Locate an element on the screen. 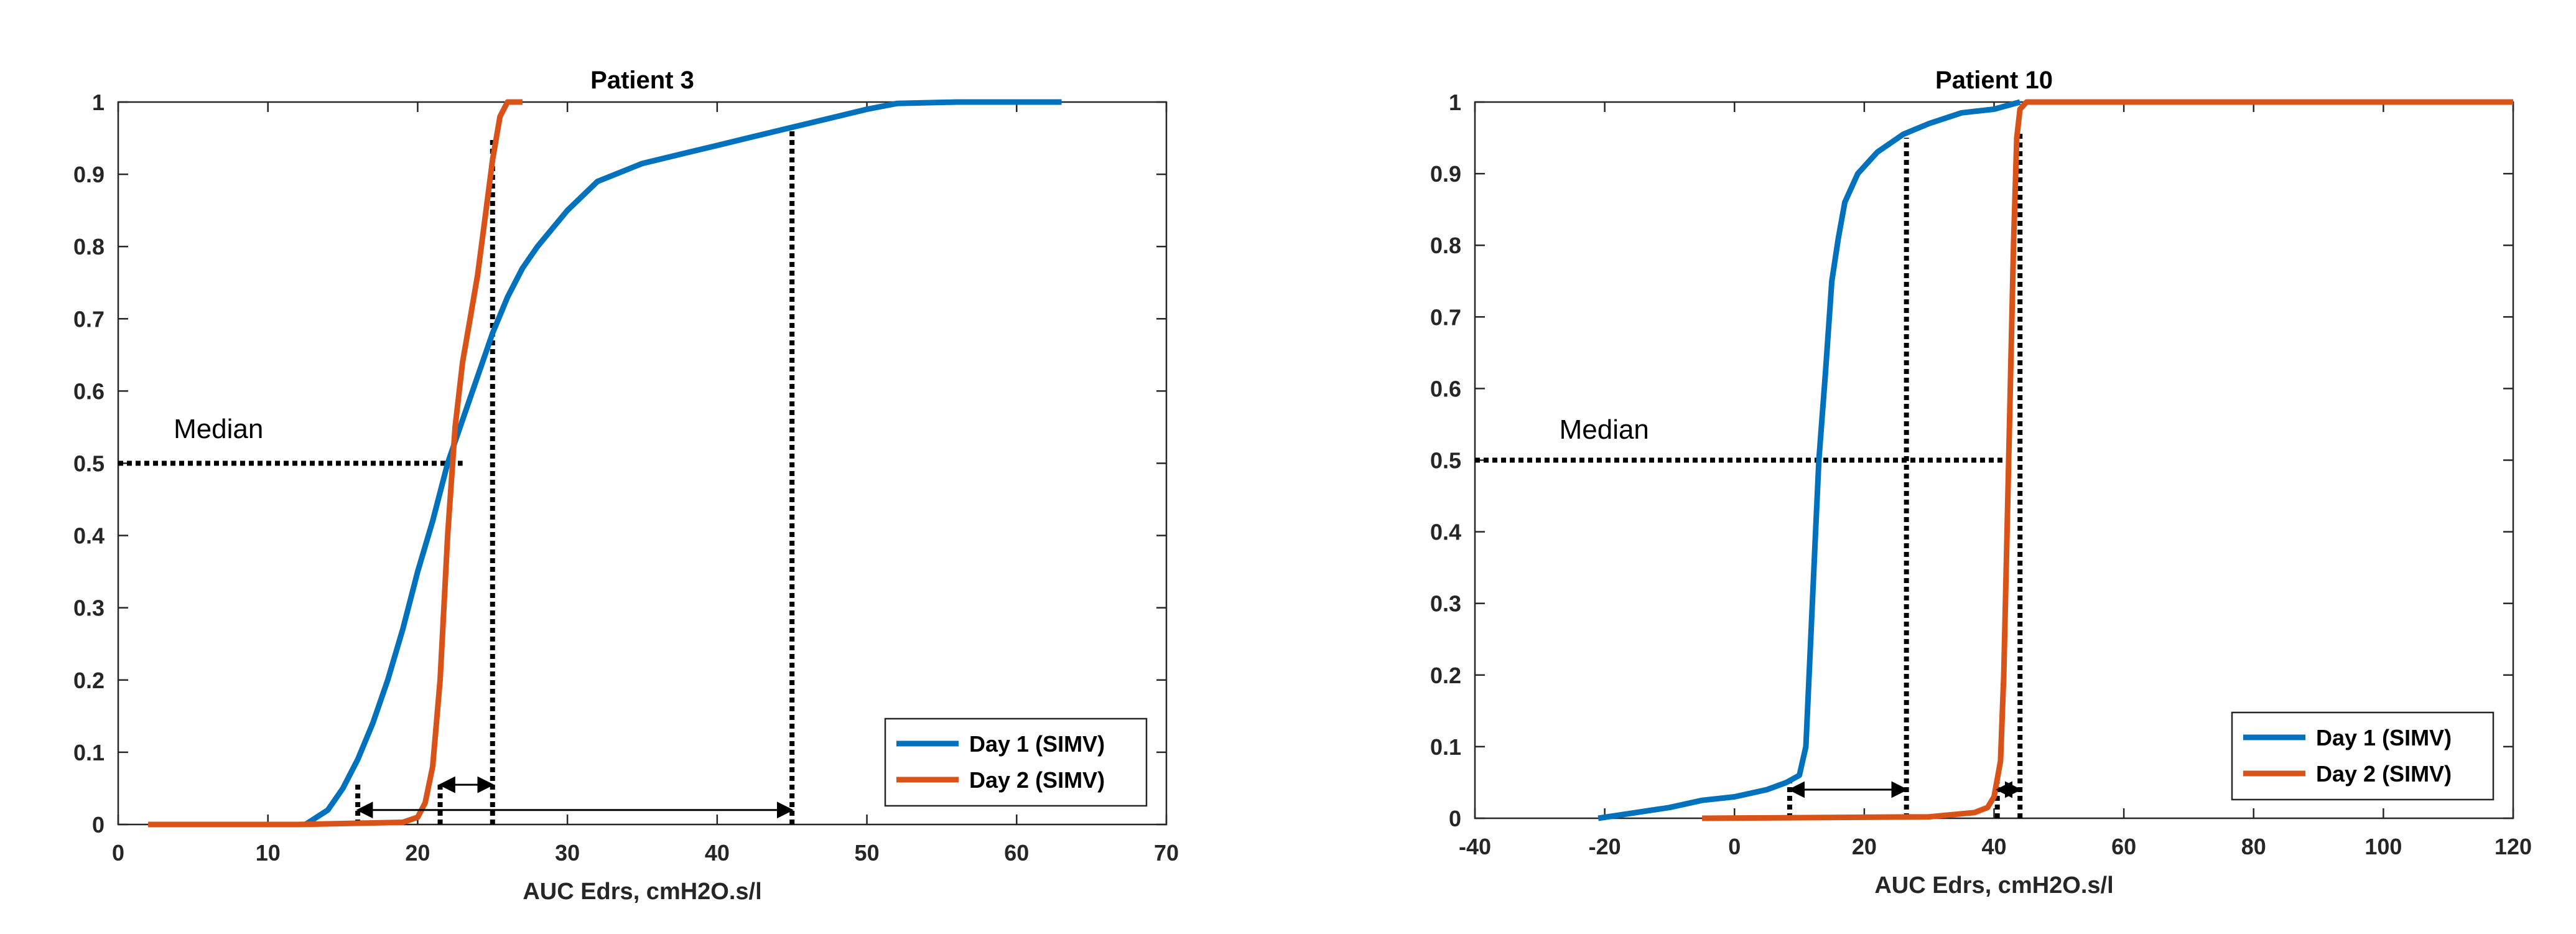 This screenshot has width=2576, height=934. x-tick-label: -20 is located at coordinates (1605, 846).